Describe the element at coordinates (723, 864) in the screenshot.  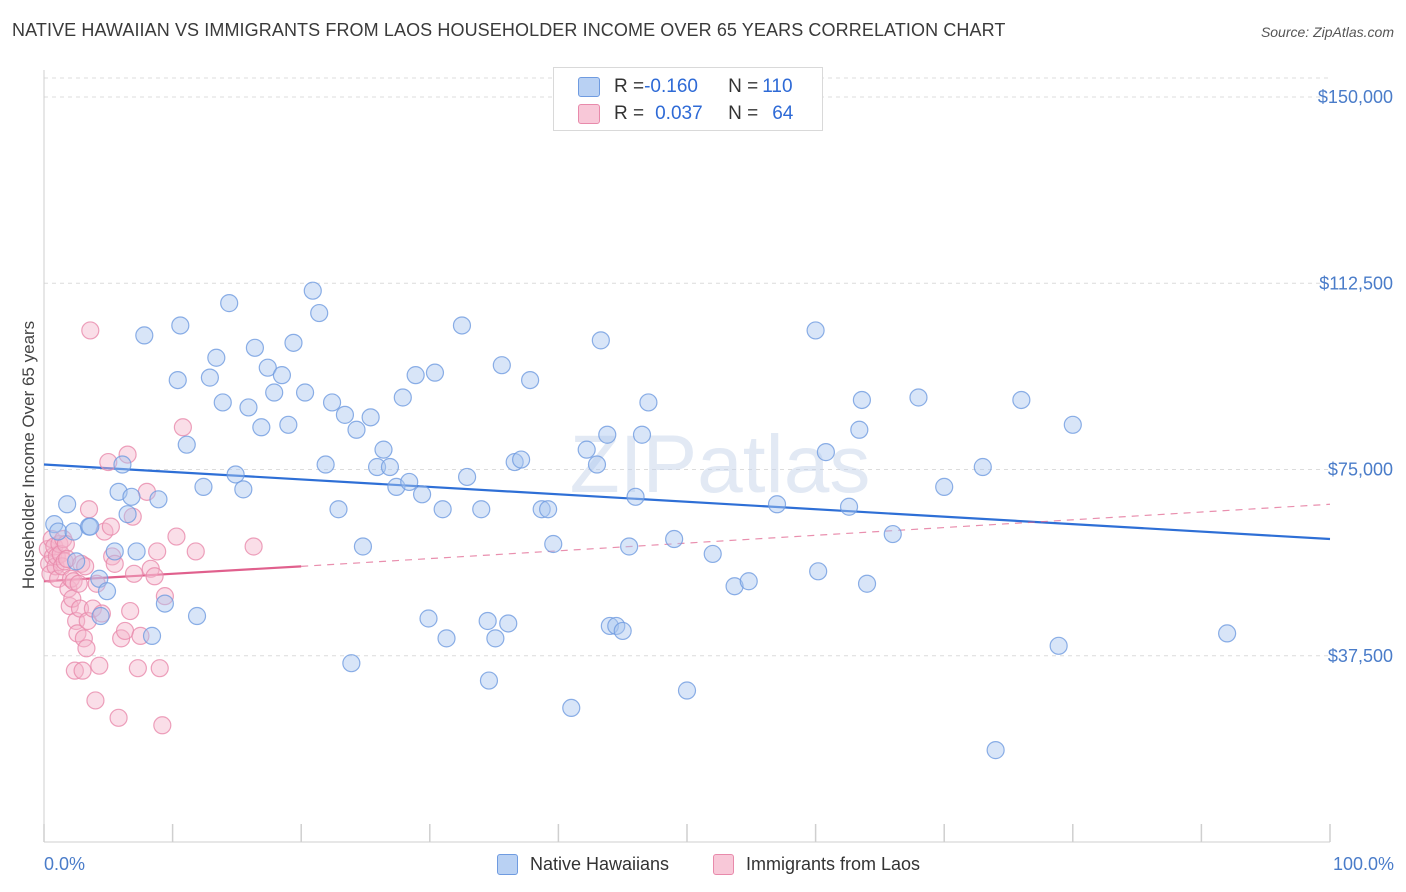
I see `bottom-legend-swatch-pink` at that location.